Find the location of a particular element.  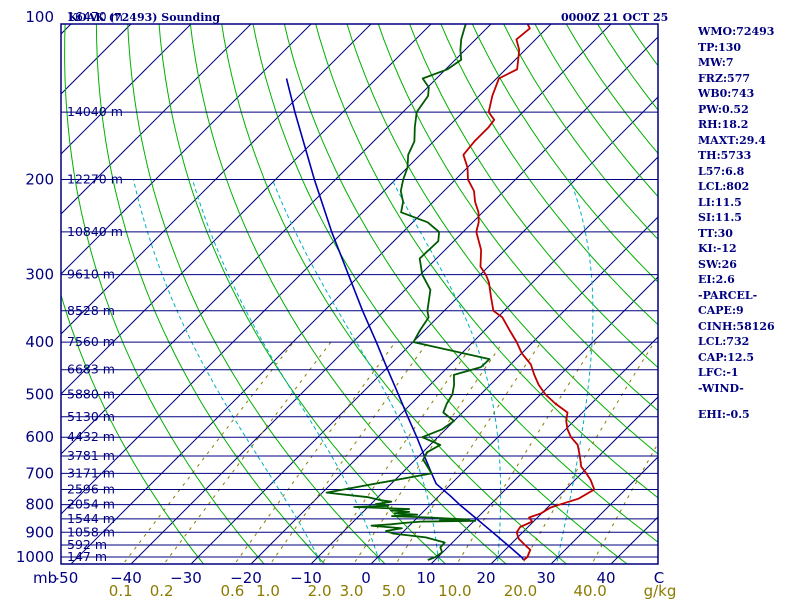

stat-item: CAPE:9 is located at coordinates (721, 310).